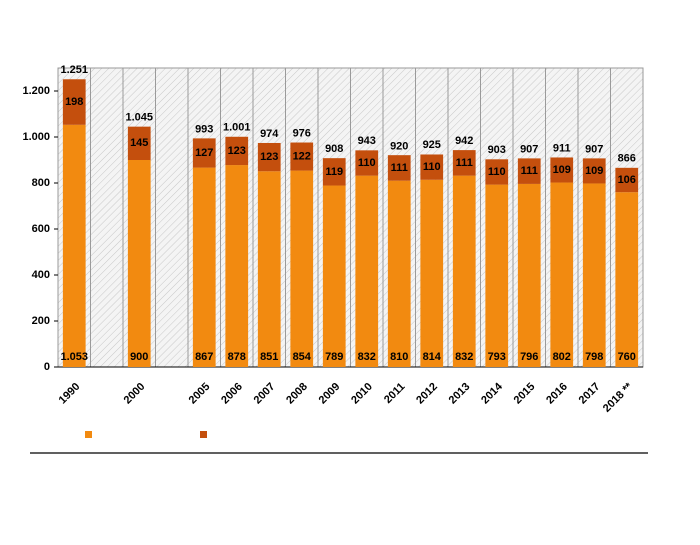 This screenshot has height=545, width=700. I want to click on total-label: 925, so click(432, 145).